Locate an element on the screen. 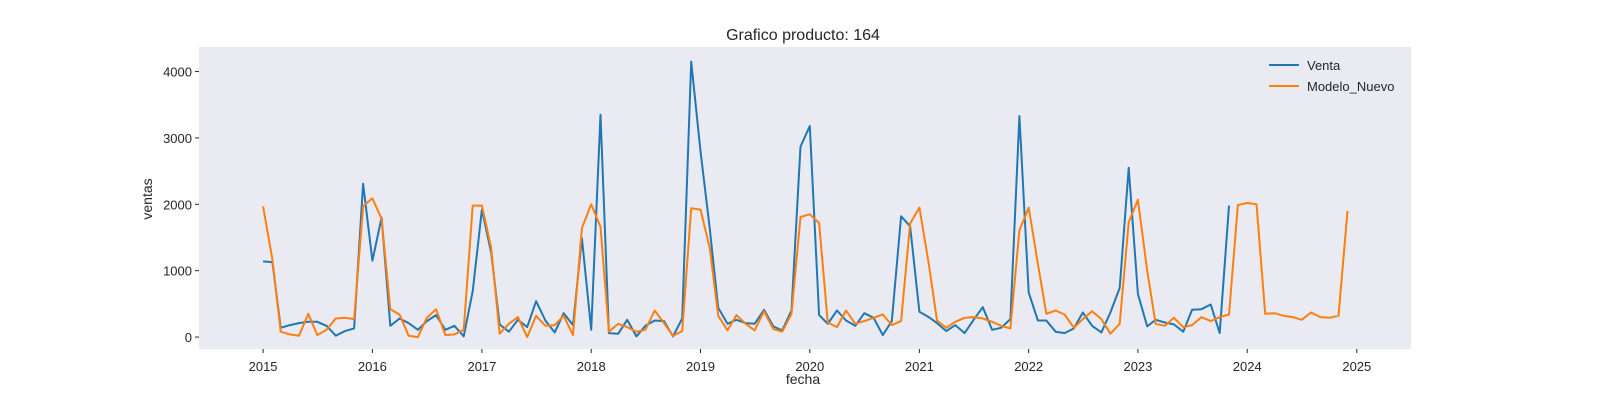 Image resolution: width=1600 pixels, height=400 pixels. x-tick-label: 2021 is located at coordinates (919, 366).